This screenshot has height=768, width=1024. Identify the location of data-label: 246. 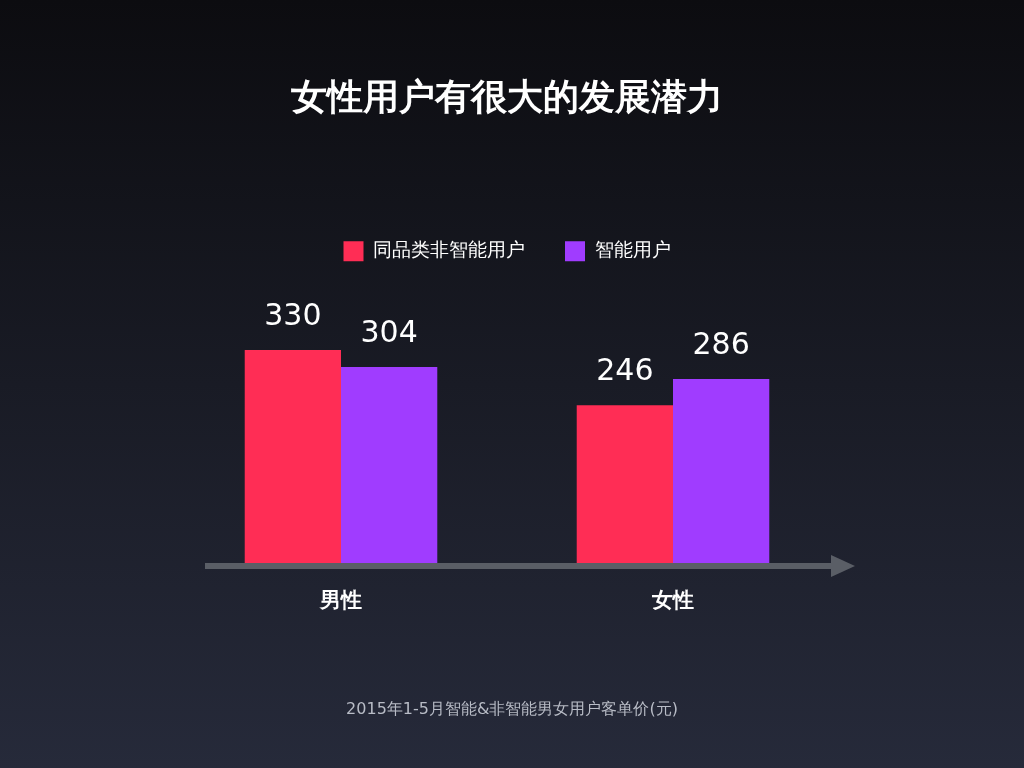
(625, 369).